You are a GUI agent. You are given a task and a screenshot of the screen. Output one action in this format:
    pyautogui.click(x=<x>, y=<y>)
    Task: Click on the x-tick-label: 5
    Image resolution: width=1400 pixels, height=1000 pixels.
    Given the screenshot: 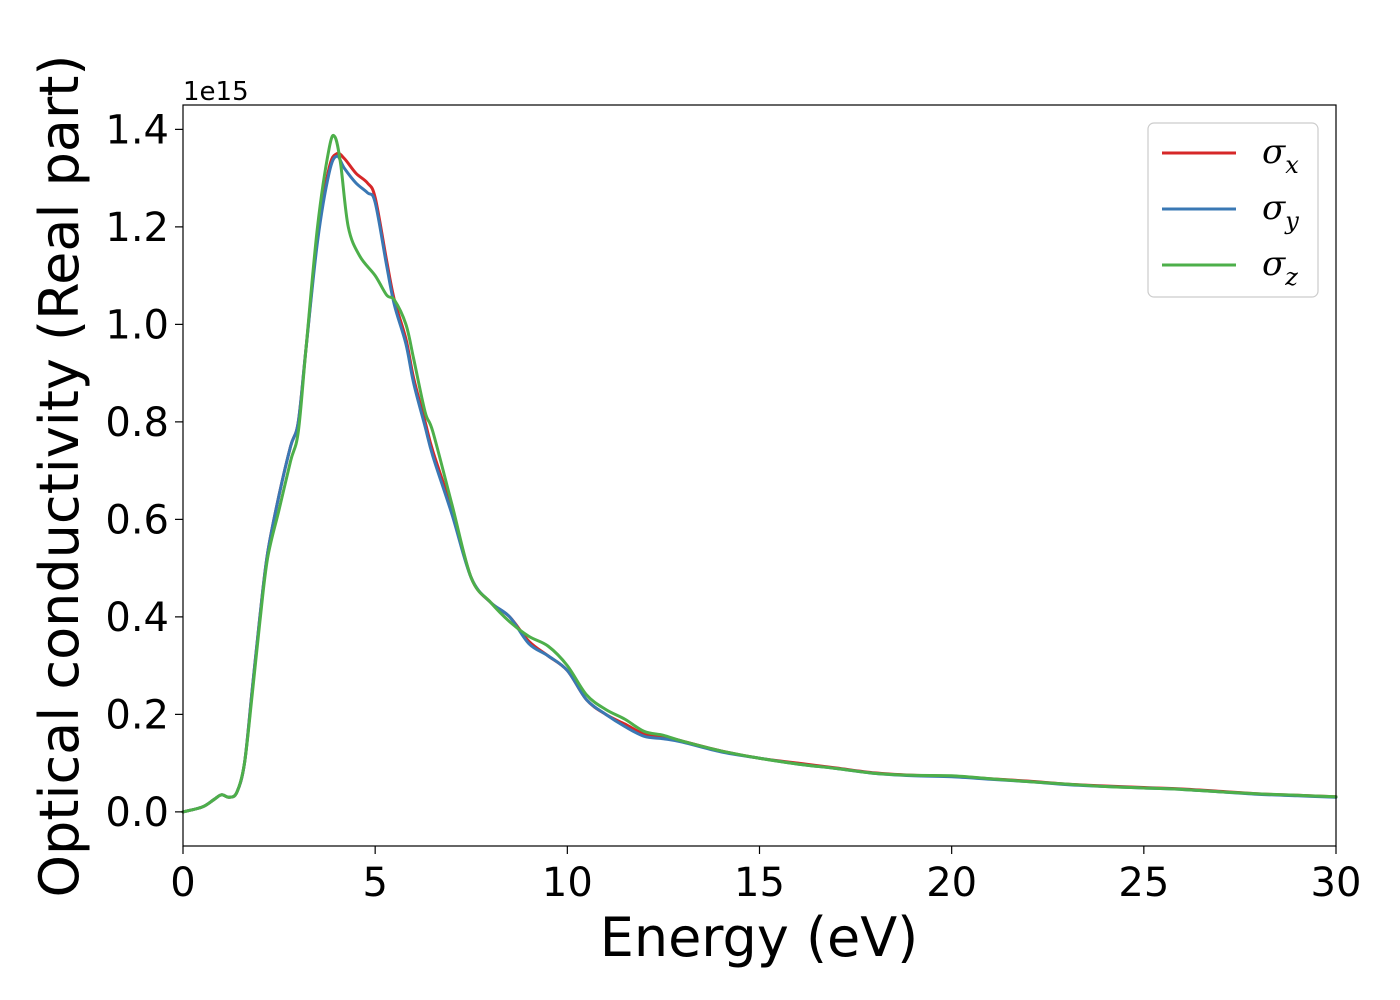 What is the action you would take?
    pyautogui.click(x=374, y=883)
    